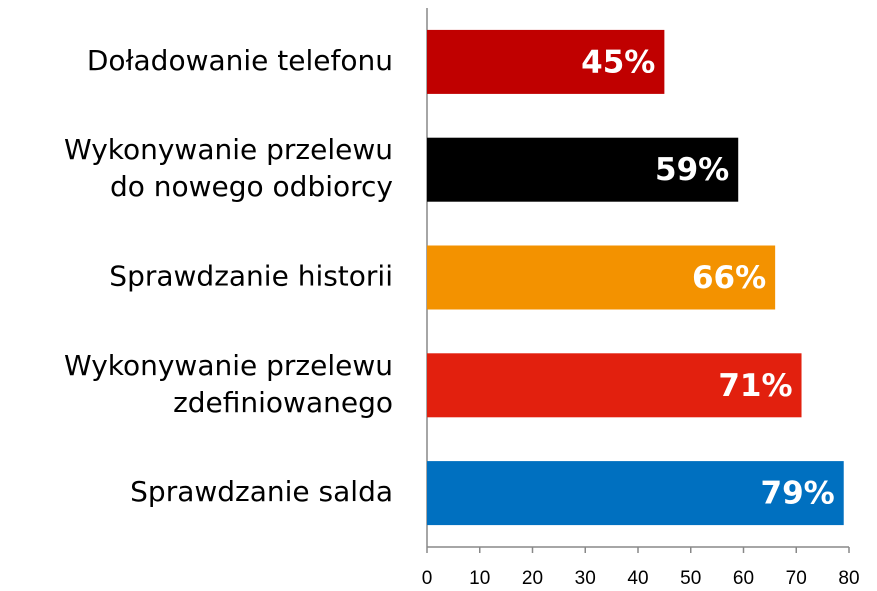 The height and width of the screenshot is (591, 877). Describe the element at coordinates (251, 186) in the screenshot. I see `category-label: do nowego odbiorcy` at that location.